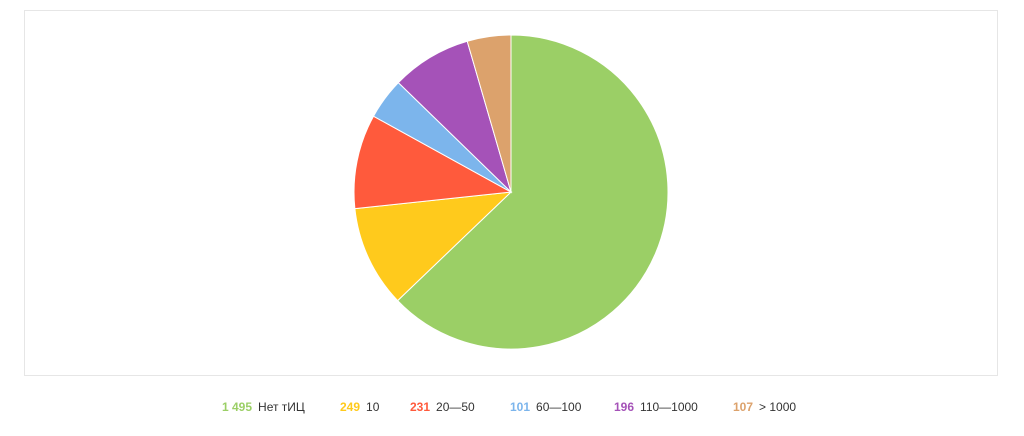 The width and height of the screenshot is (1024, 436). I want to click on legend-value: 196, so click(624, 407).